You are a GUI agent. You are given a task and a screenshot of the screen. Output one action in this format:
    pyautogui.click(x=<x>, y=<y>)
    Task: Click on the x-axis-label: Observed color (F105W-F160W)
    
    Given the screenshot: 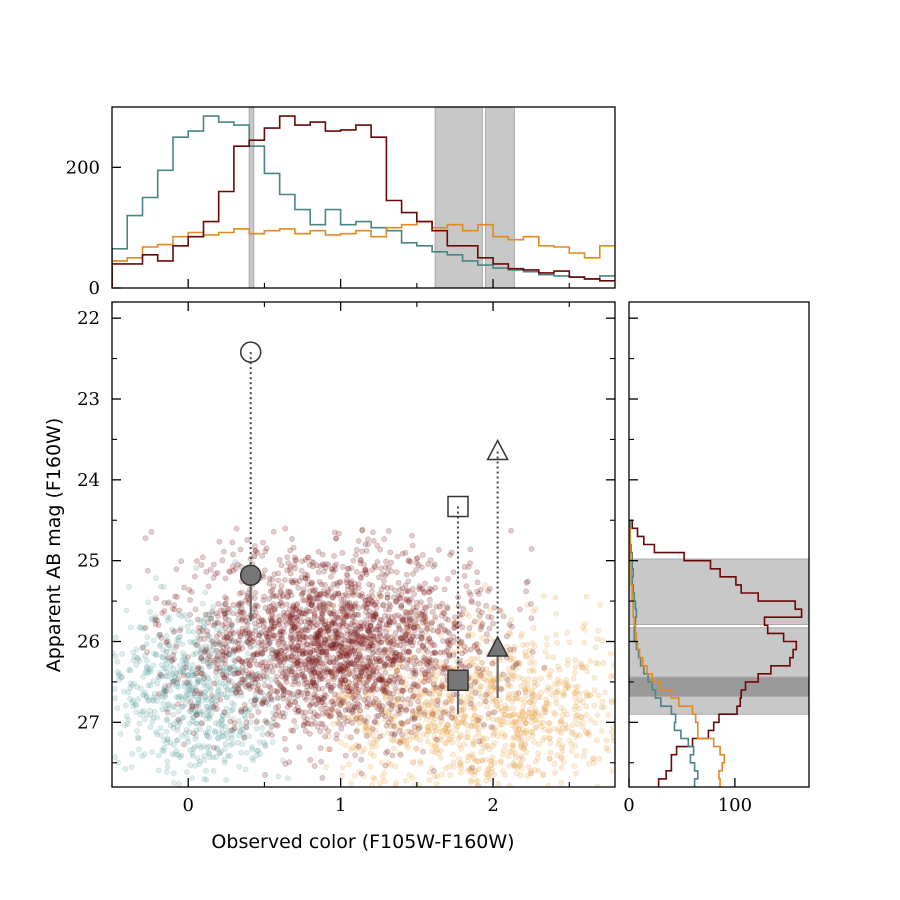 What is the action you would take?
    pyautogui.click(x=362, y=842)
    